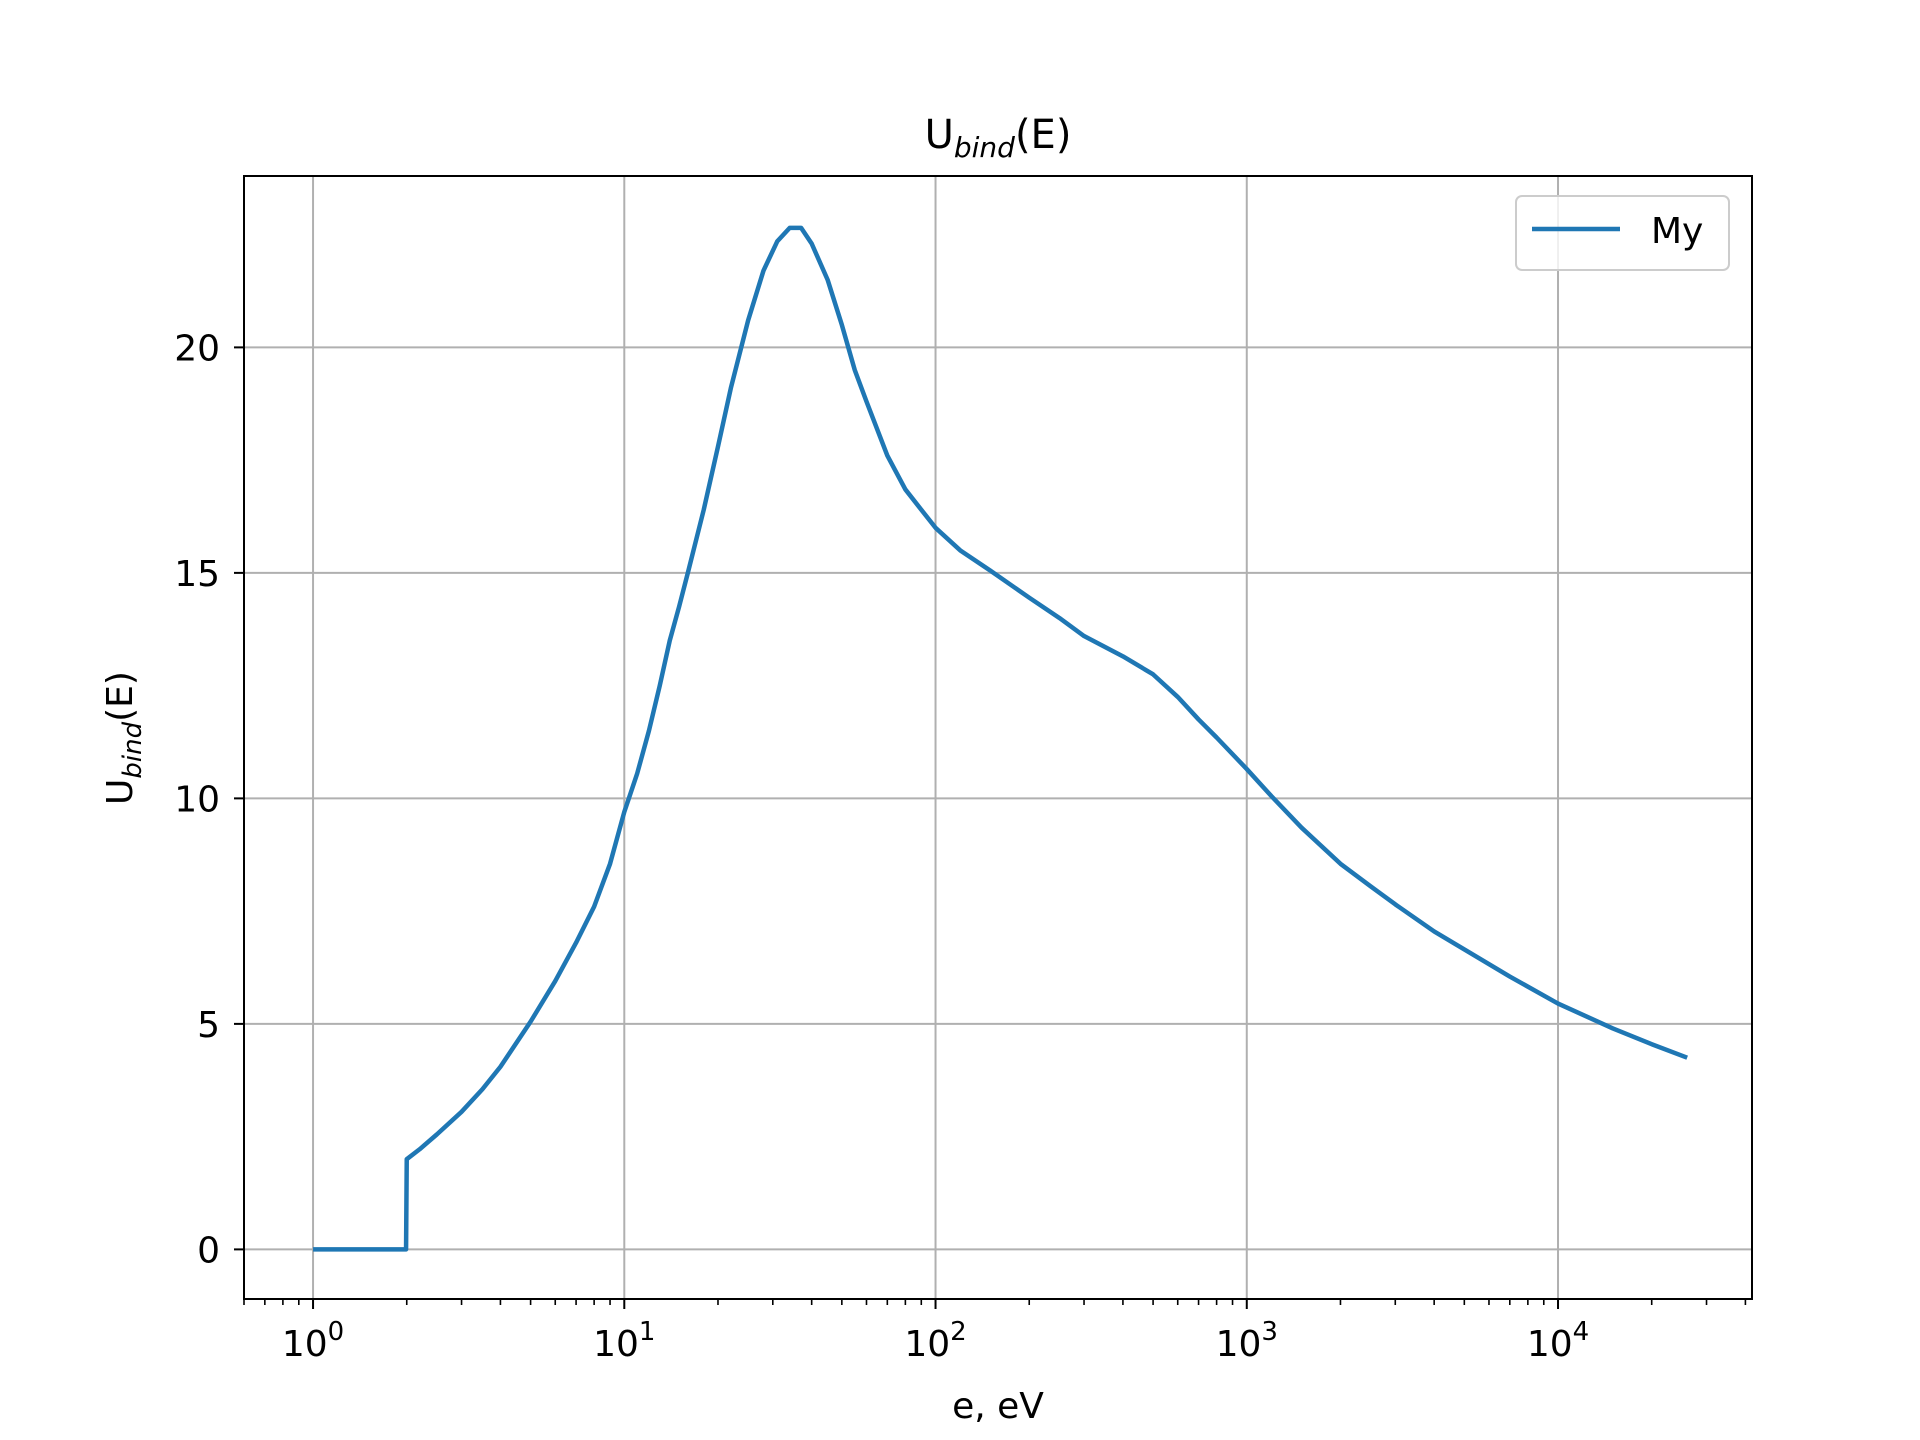 The width and height of the screenshot is (1920, 1440). Describe the element at coordinates (197, 348) in the screenshot. I see `y-tick-label: 20` at that location.